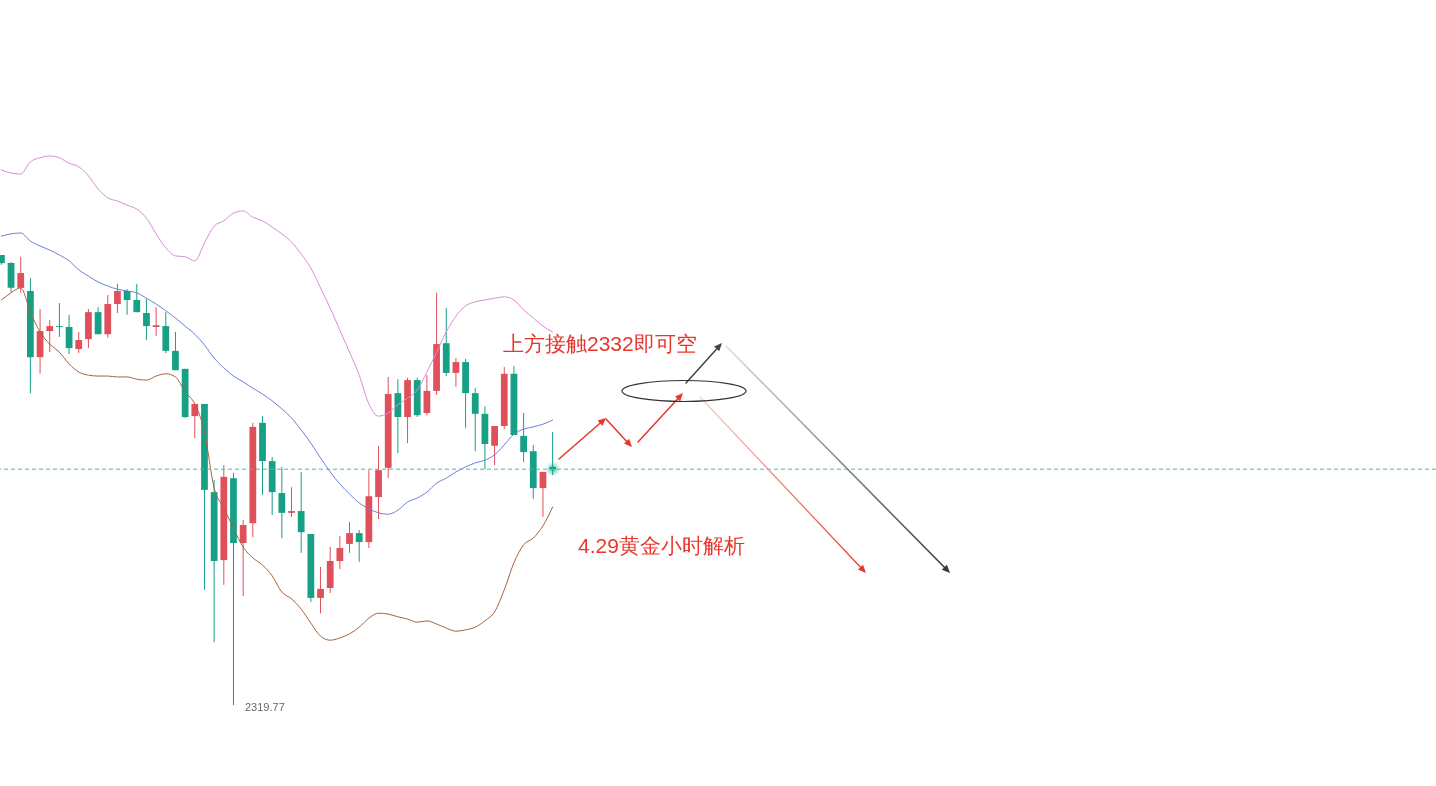 Image resolution: width=1436 pixels, height=786 pixels. What do you see at coordinates (600, 343) in the screenshot?
I see `annotation: 上方接触2332即可空` at bounding box center [600, 343].